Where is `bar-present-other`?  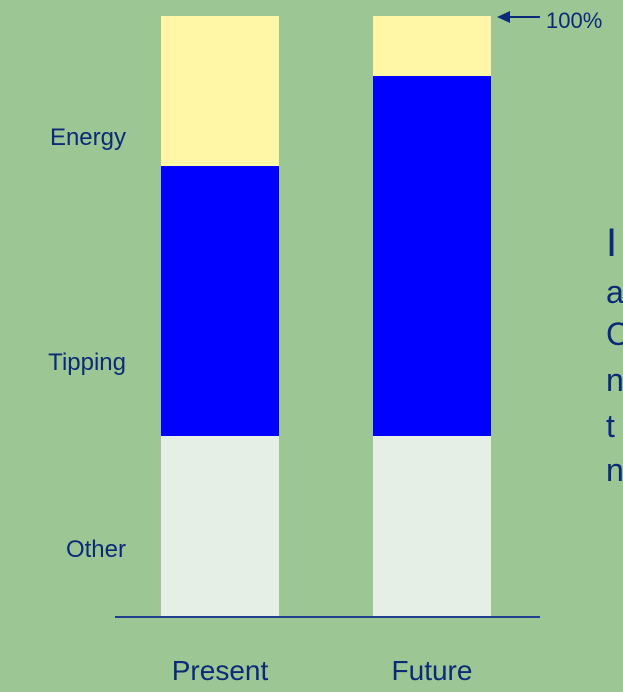 bar-present-other is located at coordinates (220, 526).